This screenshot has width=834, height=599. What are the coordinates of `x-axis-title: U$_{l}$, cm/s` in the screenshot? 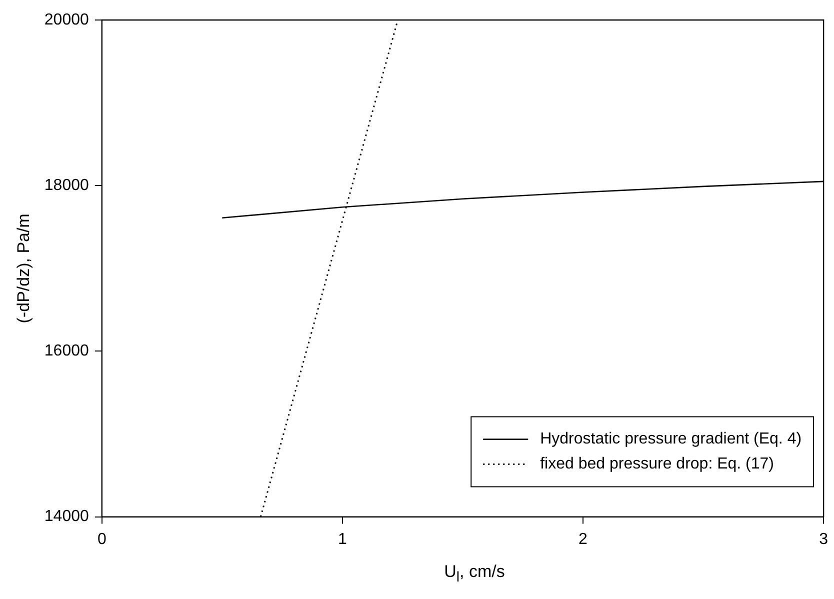 It's located at (474, 574).